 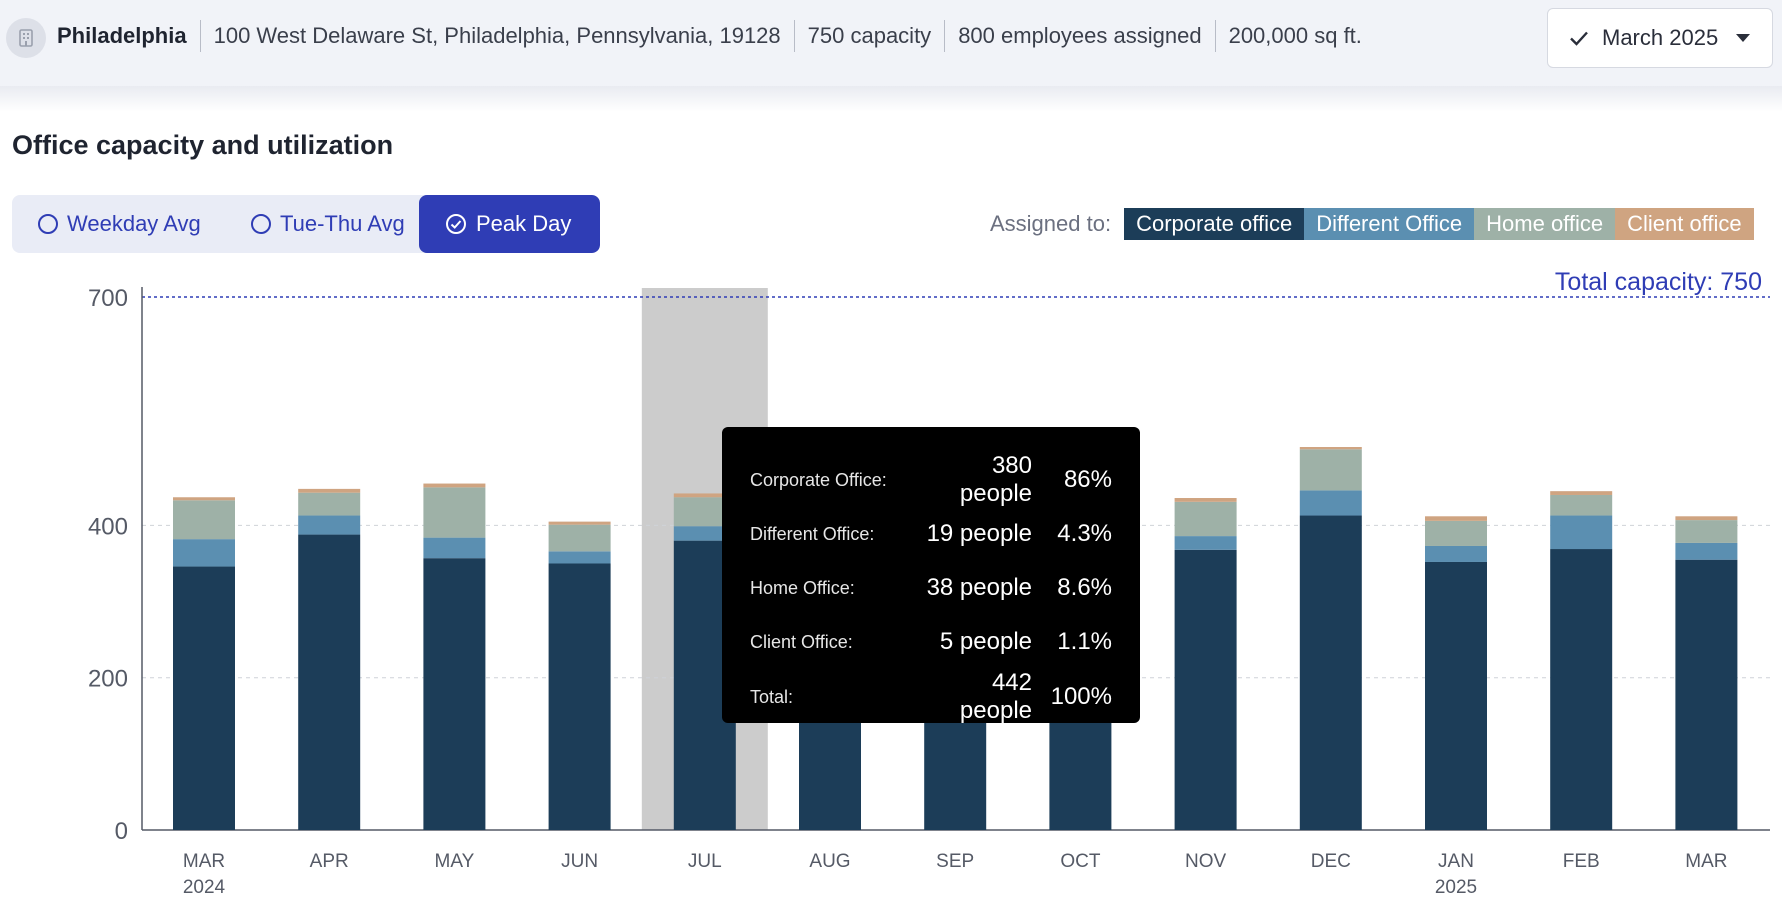 What do you see at coordinates (204, 887) in the screenshot?
I see `x-year-label: 2024` at bounding box center [204, 887].